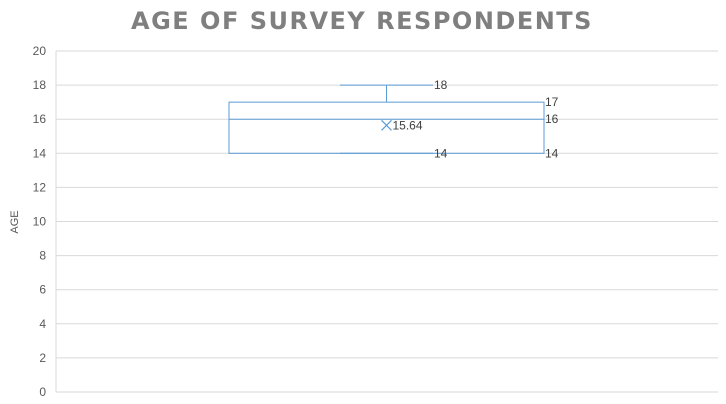 The height and width of the screenshot is (404, 726). What do you see at coordinates (476, 119) in the screenshot?
I see `data-labels: 18 17 16 15.64 14 14` at bounding box center [476, 119].